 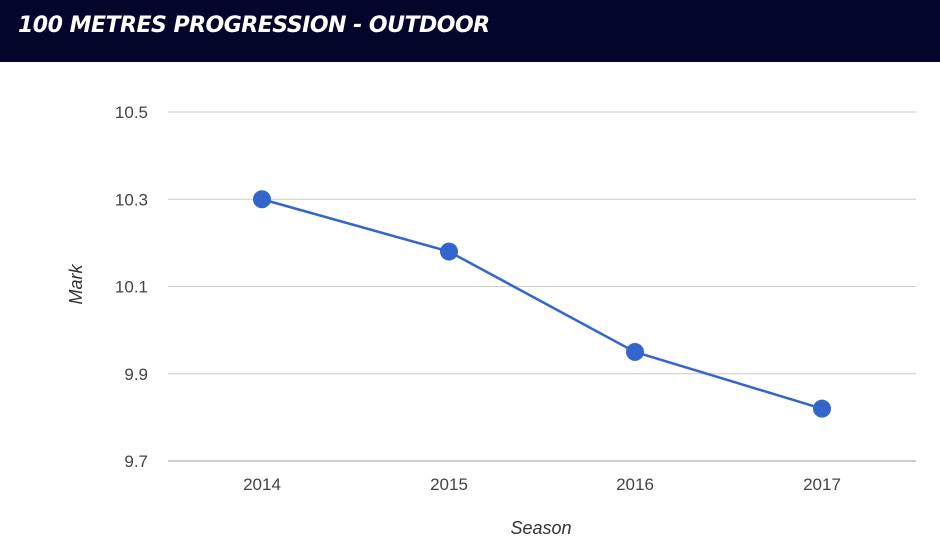 I want to click on y-tick-label: 10.1, so click(x=131, y=287).